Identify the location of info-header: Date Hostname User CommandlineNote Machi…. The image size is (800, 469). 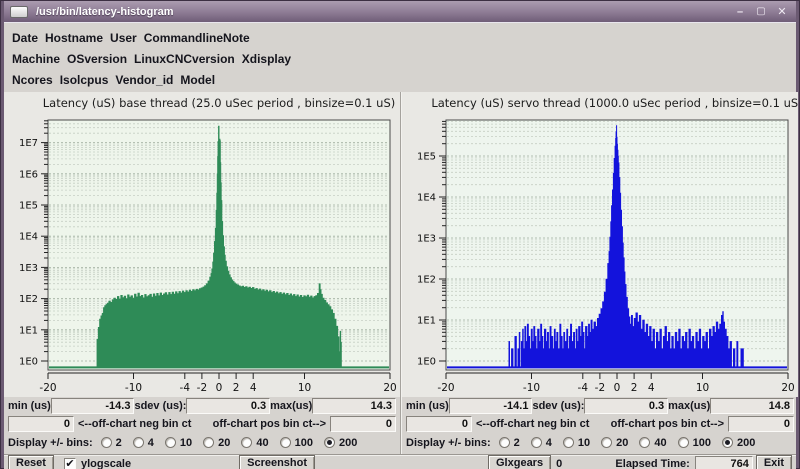
(400, 57).